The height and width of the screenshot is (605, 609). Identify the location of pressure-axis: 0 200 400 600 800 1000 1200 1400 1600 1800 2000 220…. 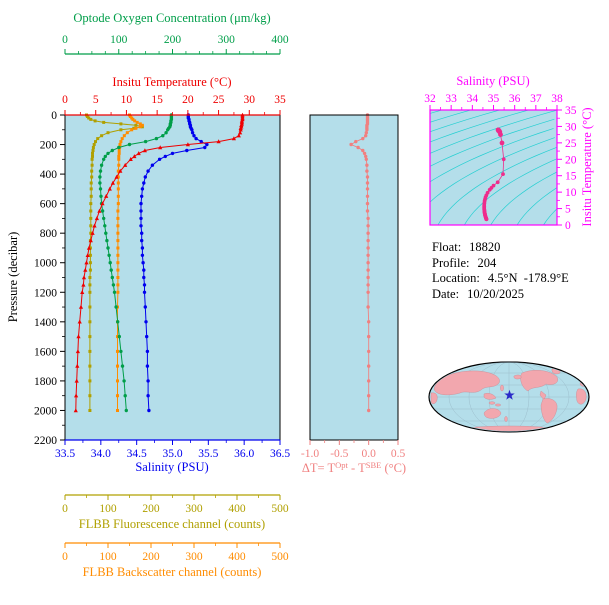
(49, 278).